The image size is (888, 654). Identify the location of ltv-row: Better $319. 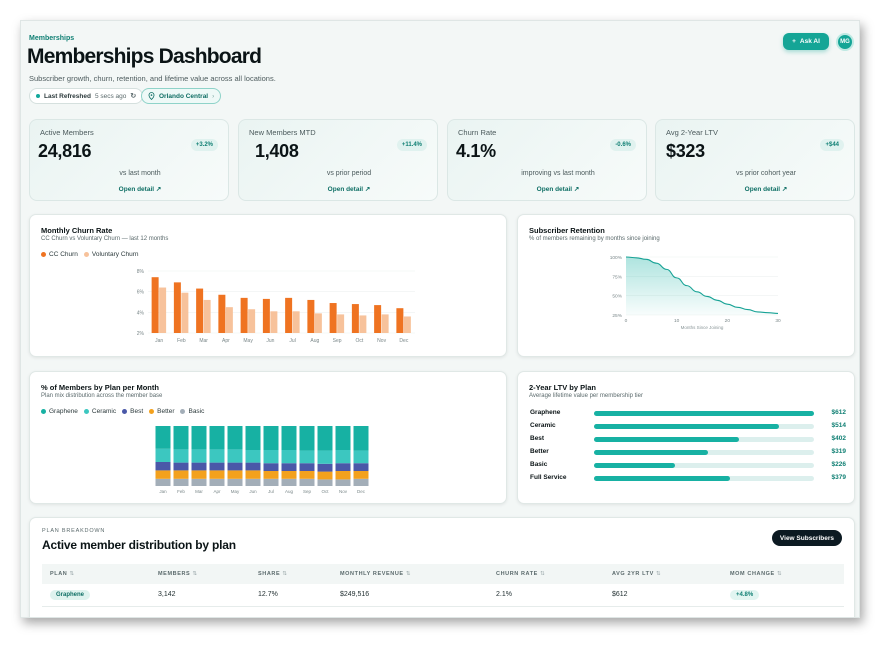
(688, 452).